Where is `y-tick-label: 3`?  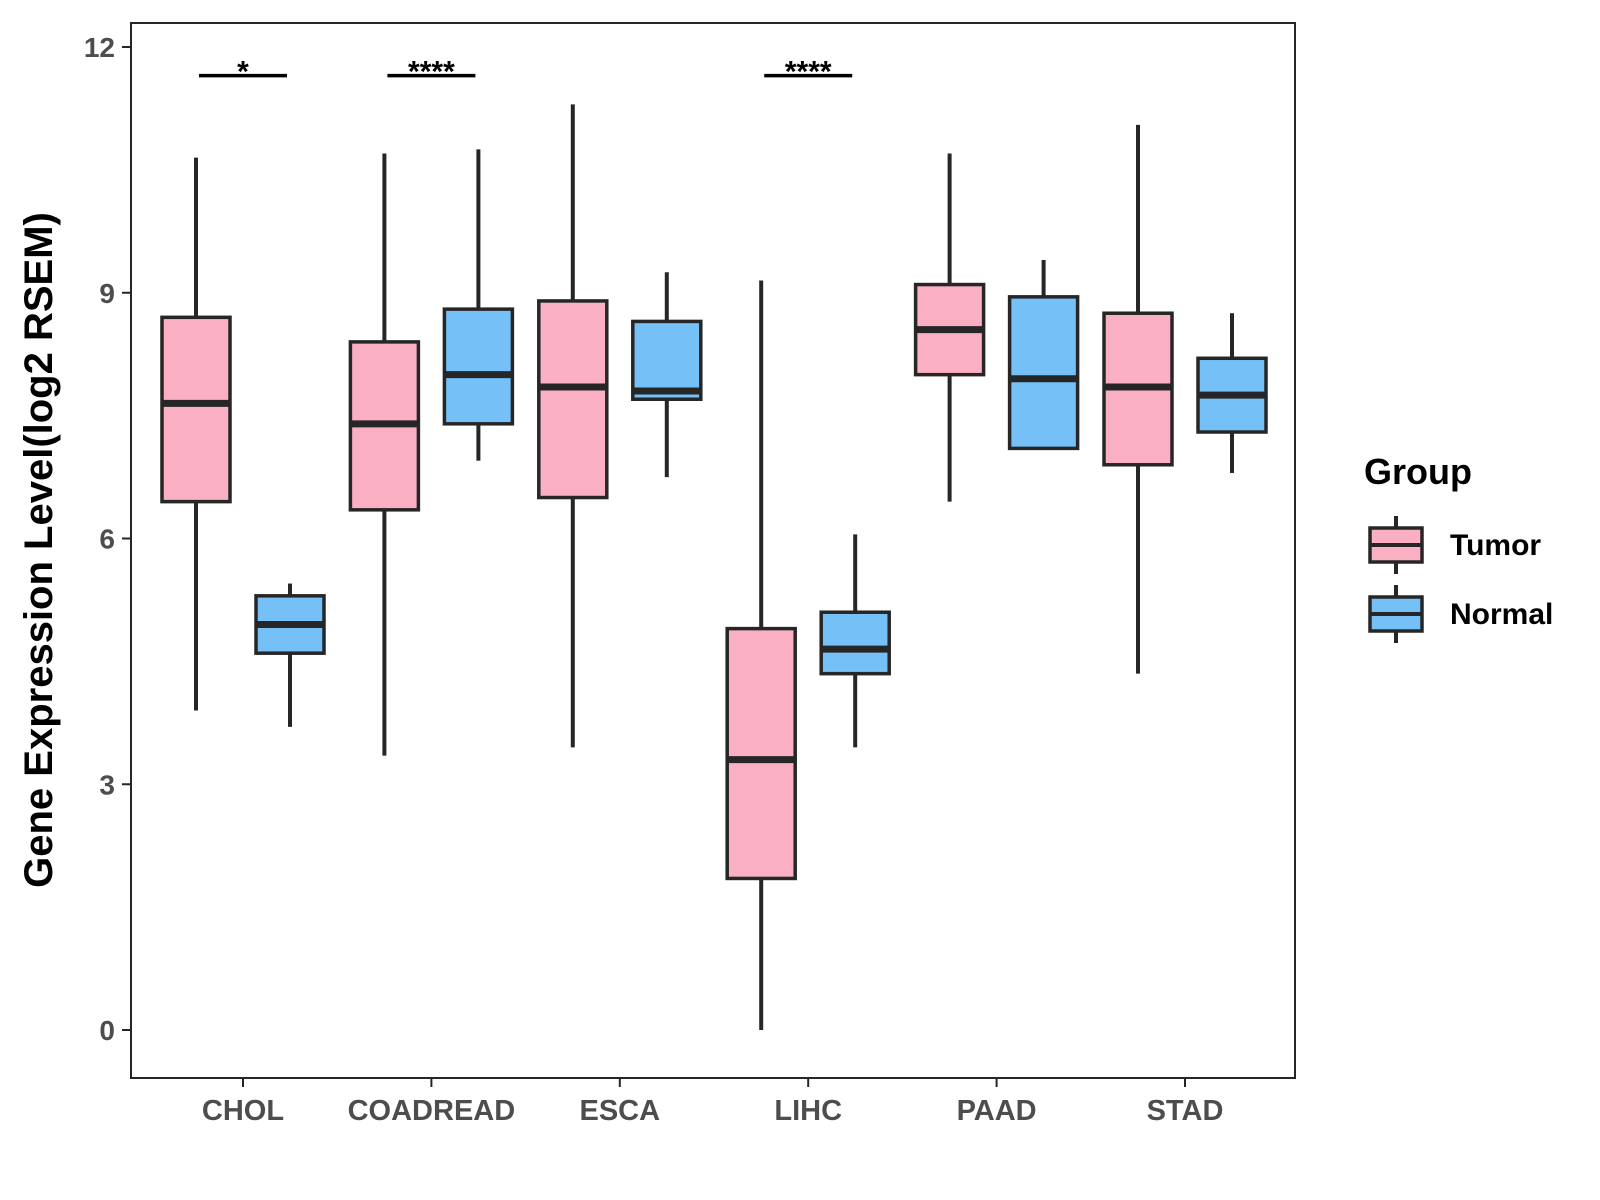
y-tick-label: 3 is located at coordinates (107, 784).